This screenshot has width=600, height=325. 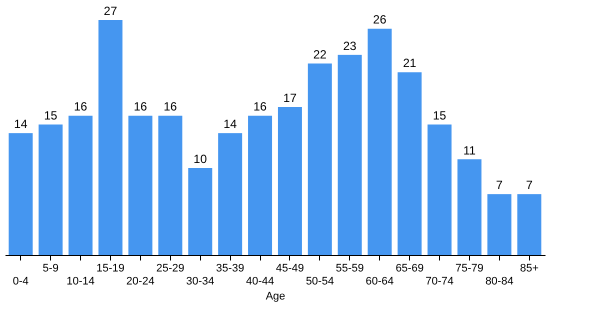 I want to click on data-label: 11, so click(x=469, y=150).